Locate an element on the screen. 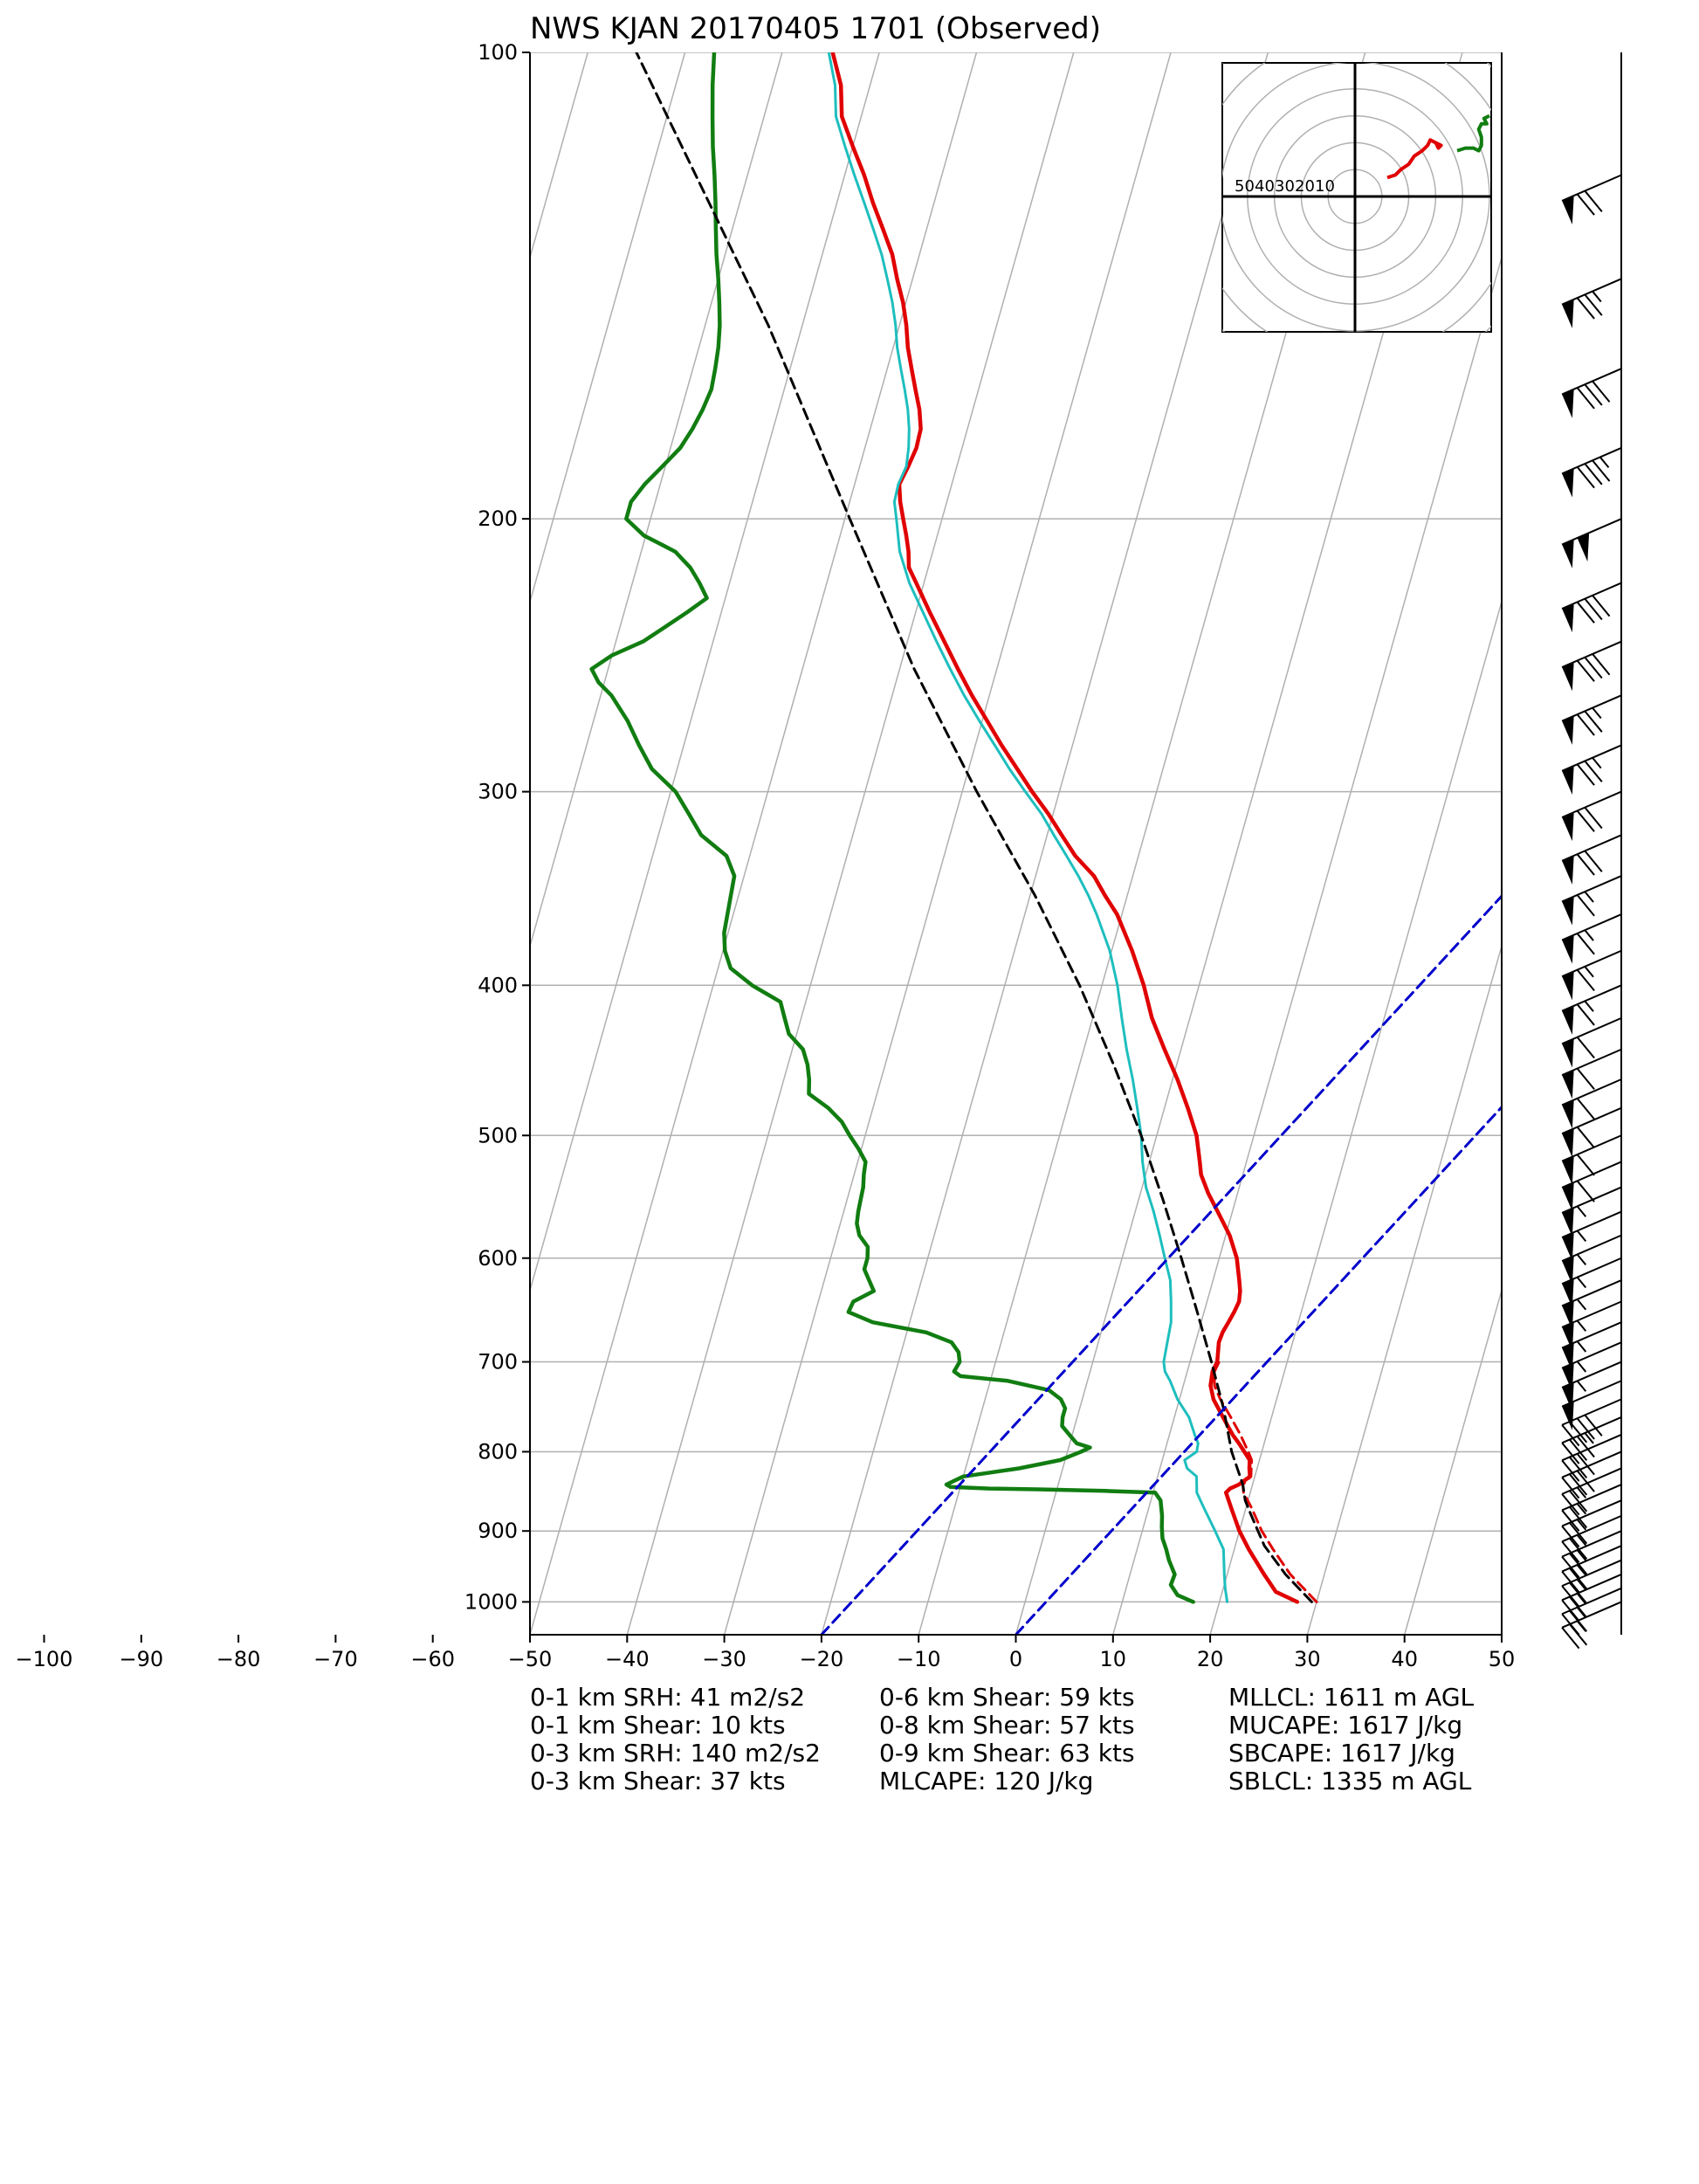  stat-shear-0-3km: 0-3 km Shear: 37 kts is located at coordinates (658, 1781).